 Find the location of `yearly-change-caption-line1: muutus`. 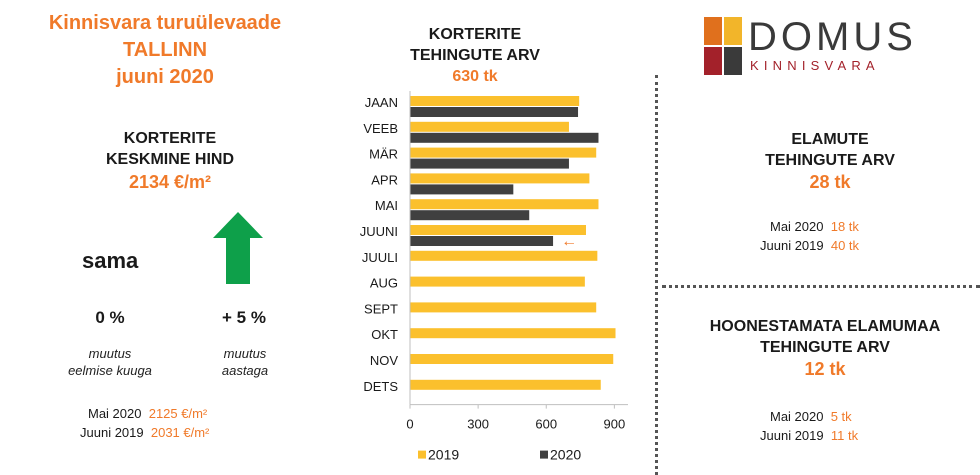

yearly-change-caption-line1: muutus is located at coordinates (245, 353).